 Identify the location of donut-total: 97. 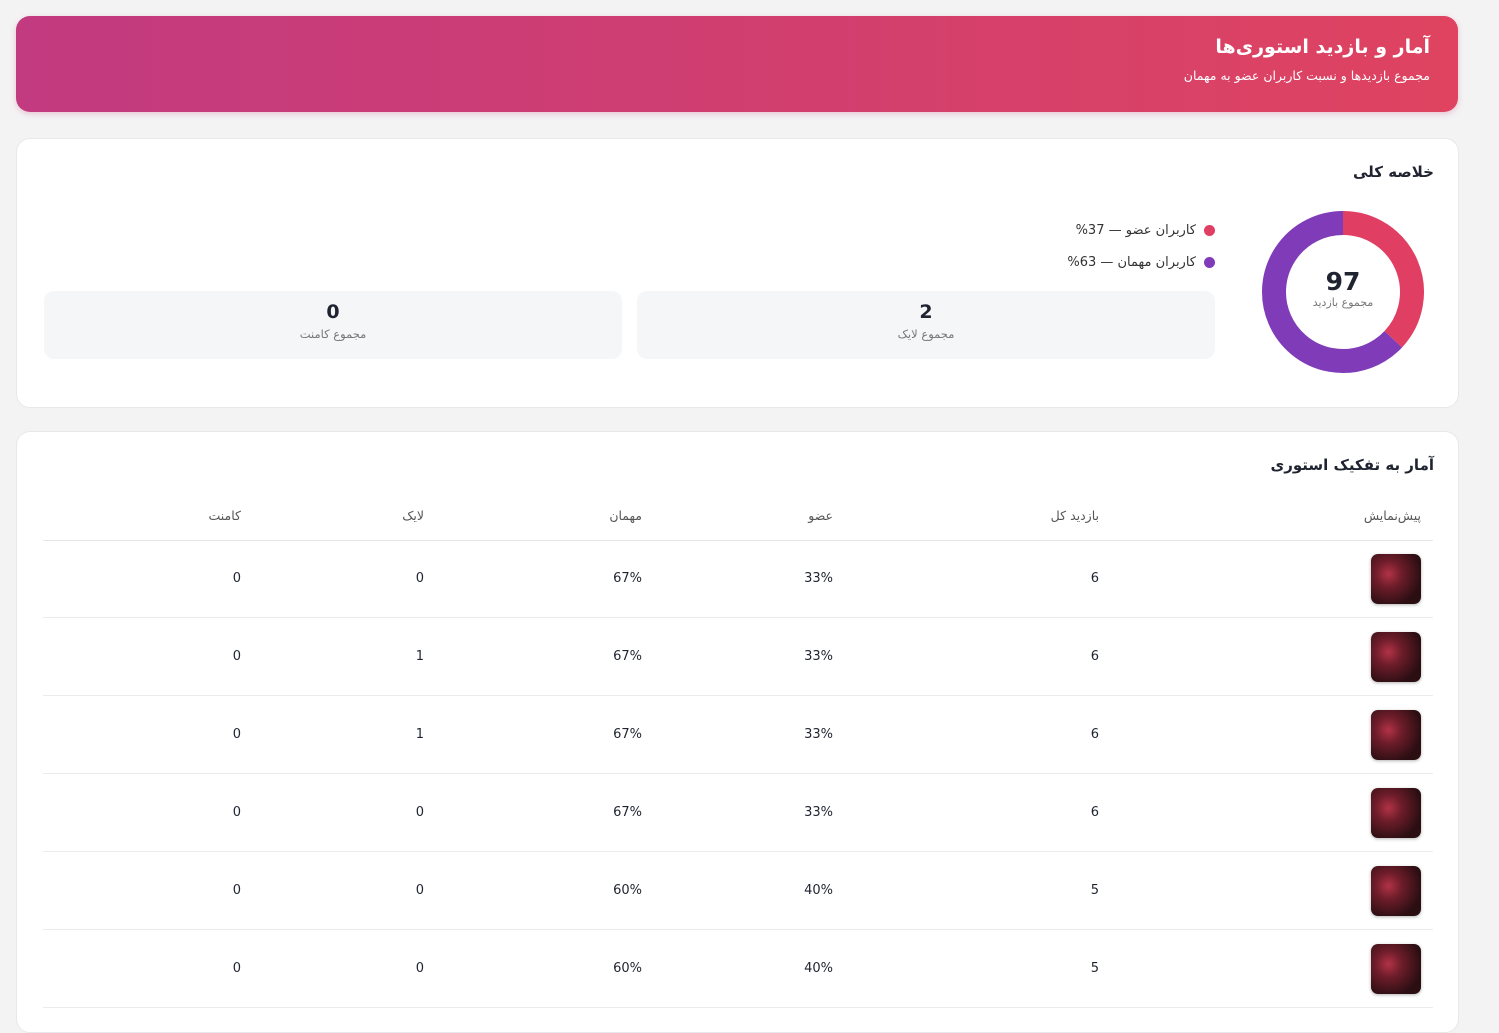
(1343, 281).